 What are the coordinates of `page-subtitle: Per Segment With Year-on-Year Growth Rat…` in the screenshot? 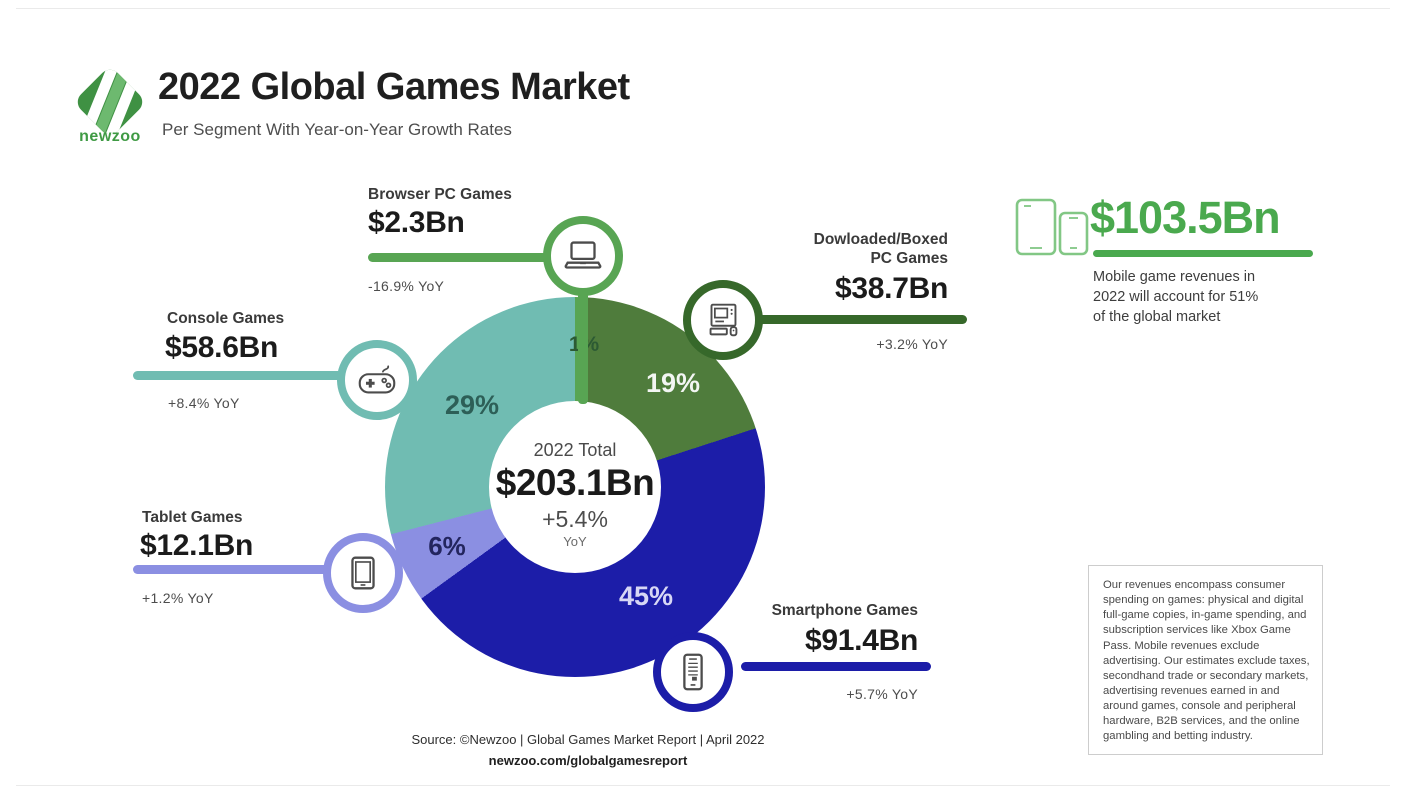 It's located at (337, 129).